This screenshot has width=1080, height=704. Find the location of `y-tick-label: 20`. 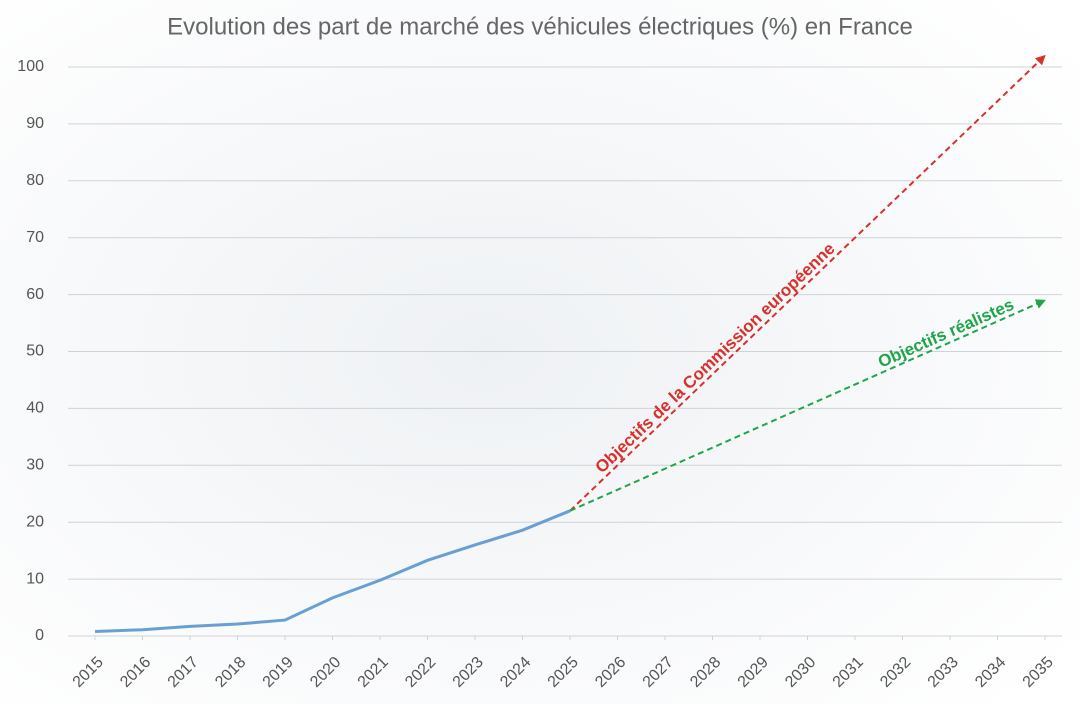

y-tick-label: 20 is located at coordinates (35, 521).